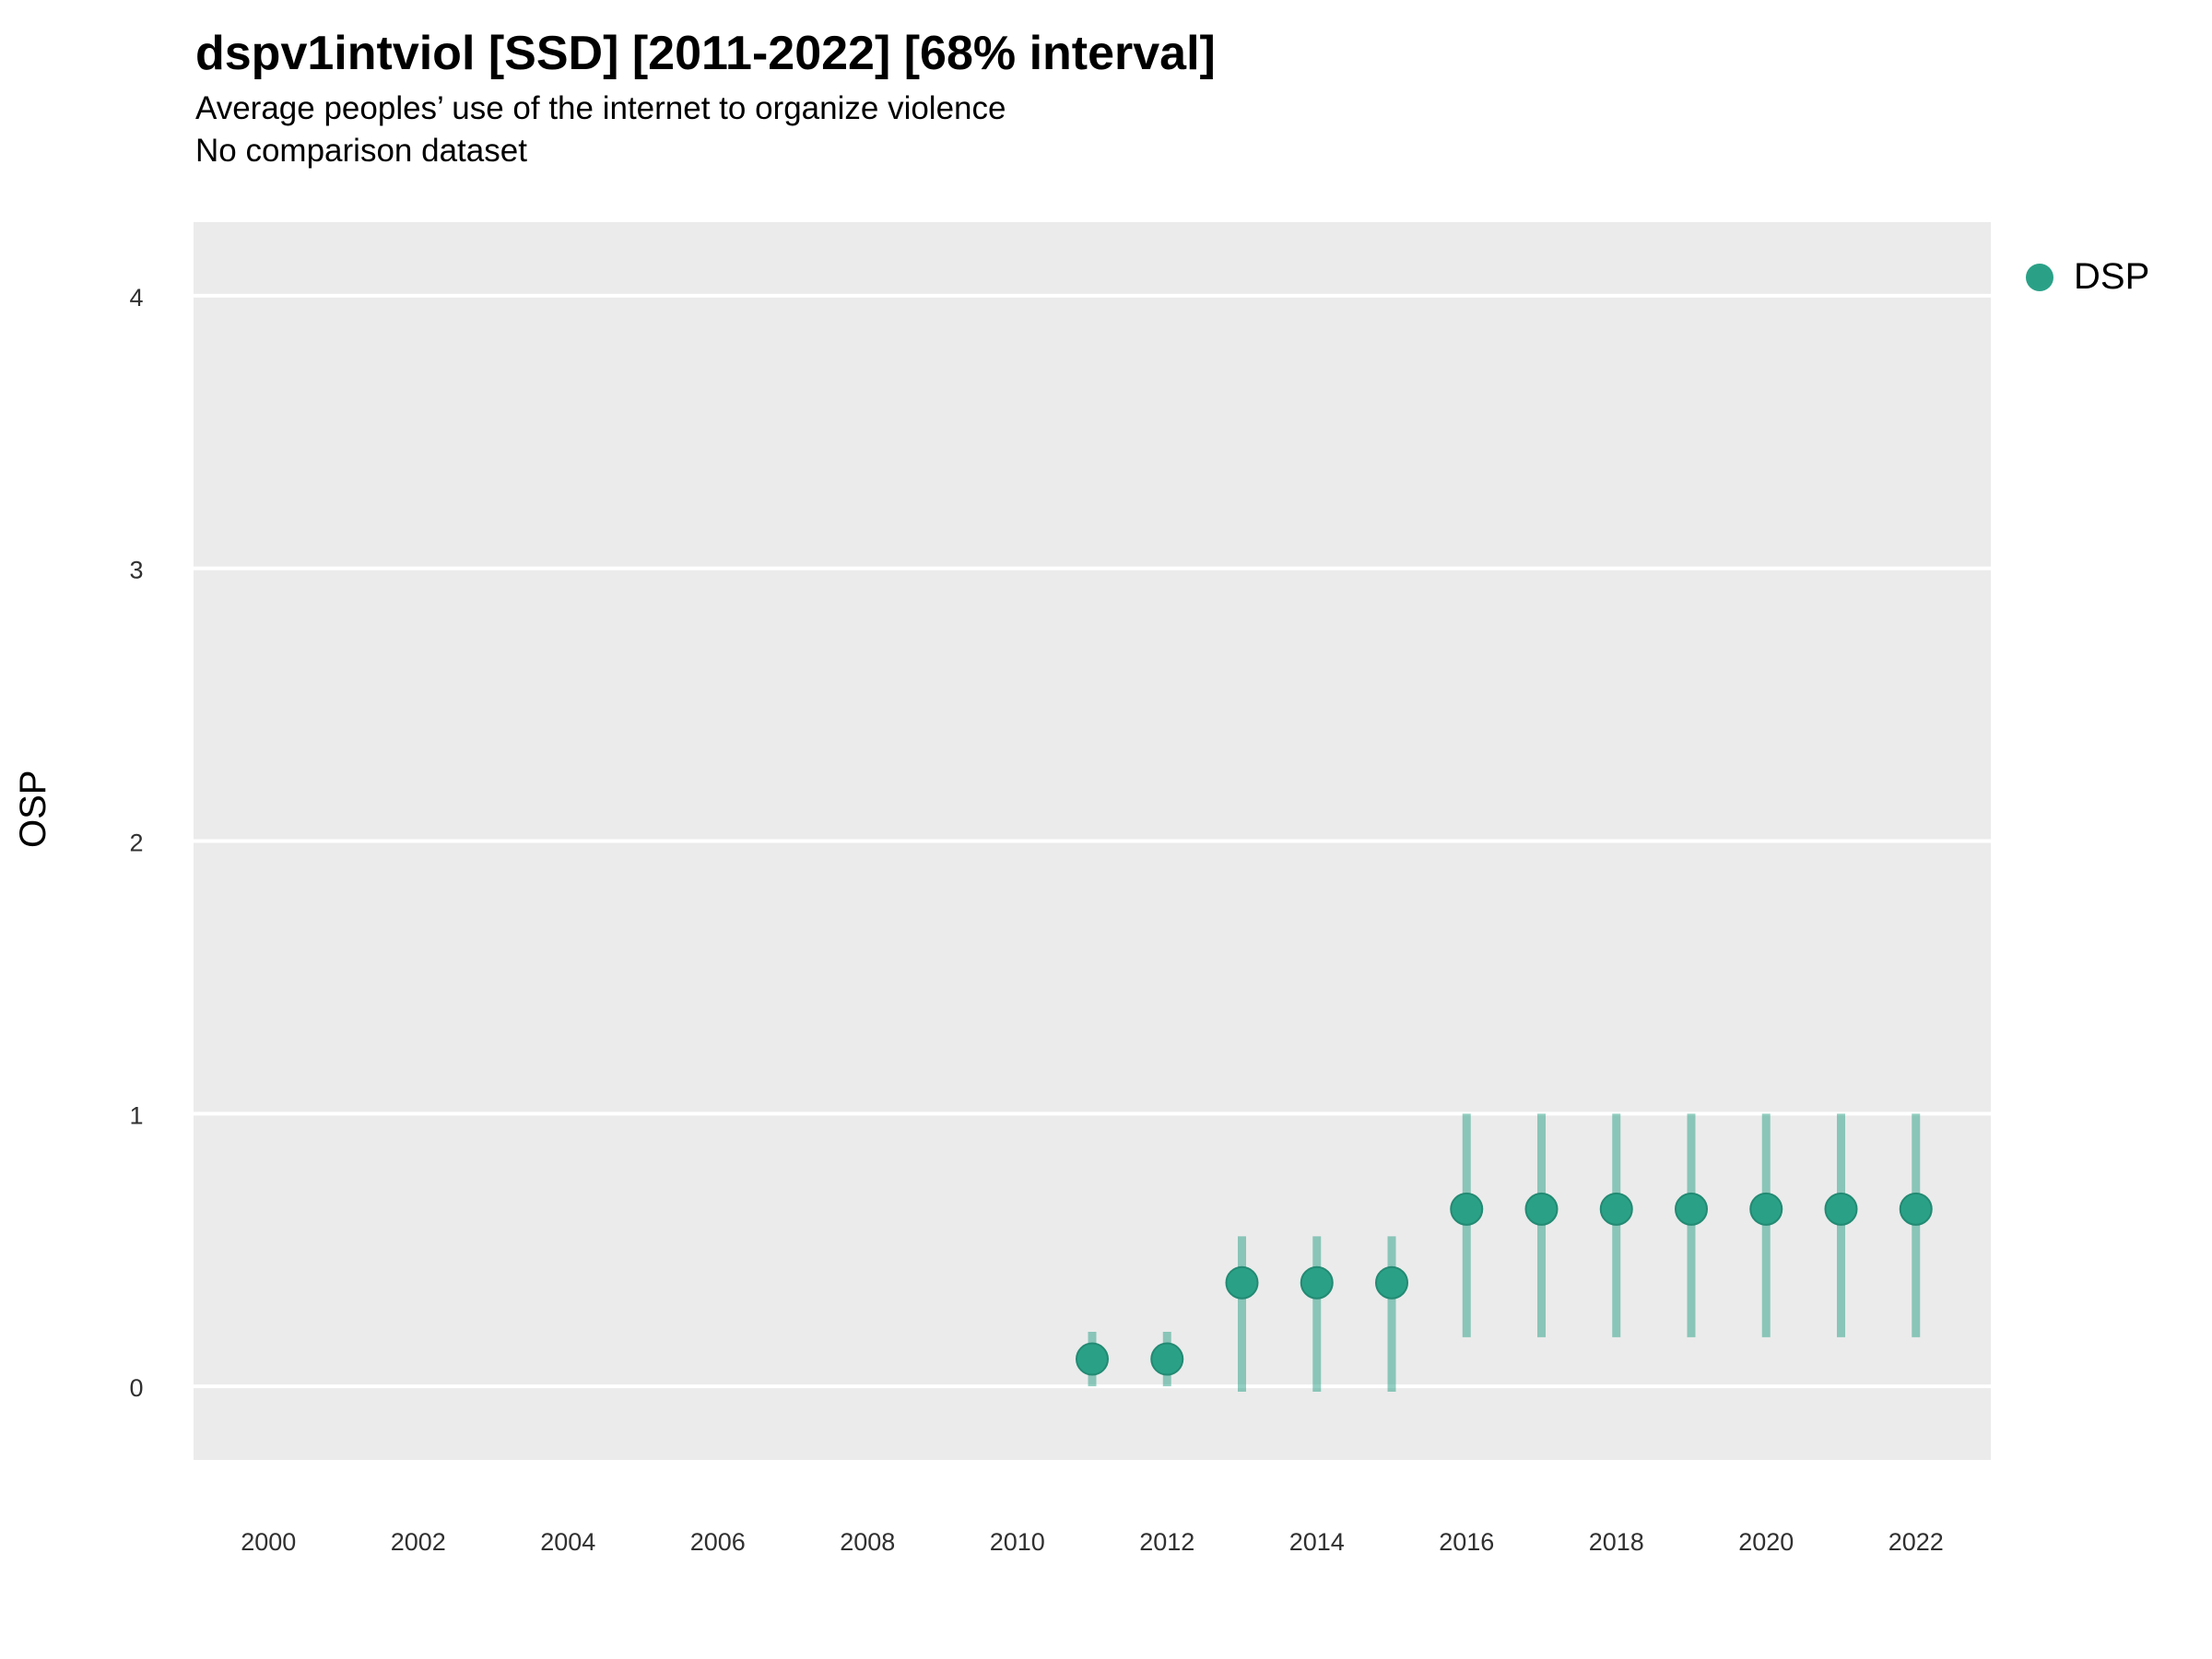 The width and height of the screenshot is (2212, 1659). I want to click on svg-text: 2, so click(136, 843).